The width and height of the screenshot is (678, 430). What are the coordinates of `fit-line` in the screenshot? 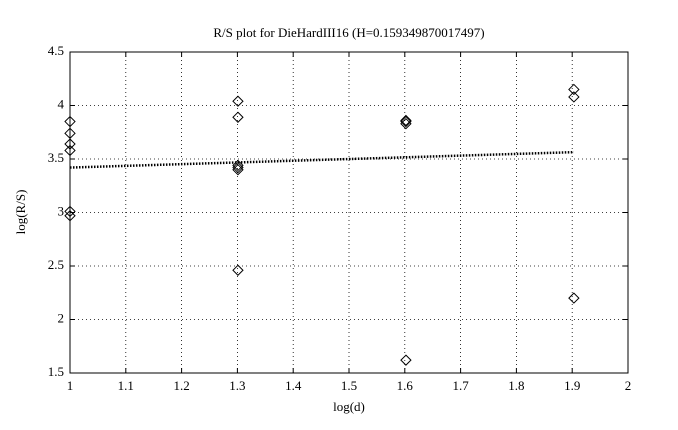 It's located at (321, 159).